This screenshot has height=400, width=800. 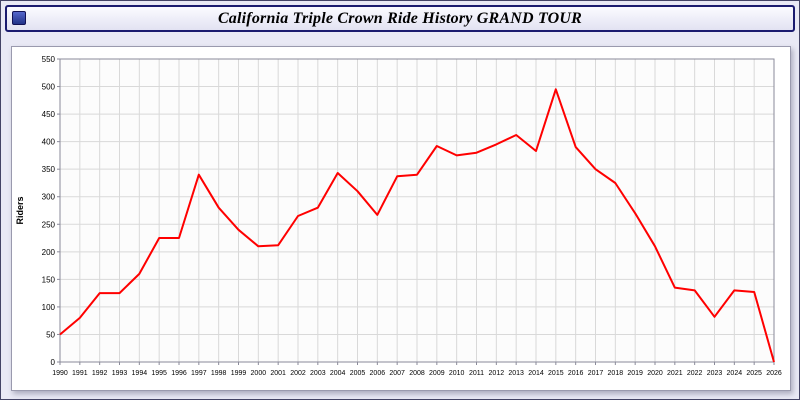 I want to click on svg-text: 2007, so click(x=397, y=373).